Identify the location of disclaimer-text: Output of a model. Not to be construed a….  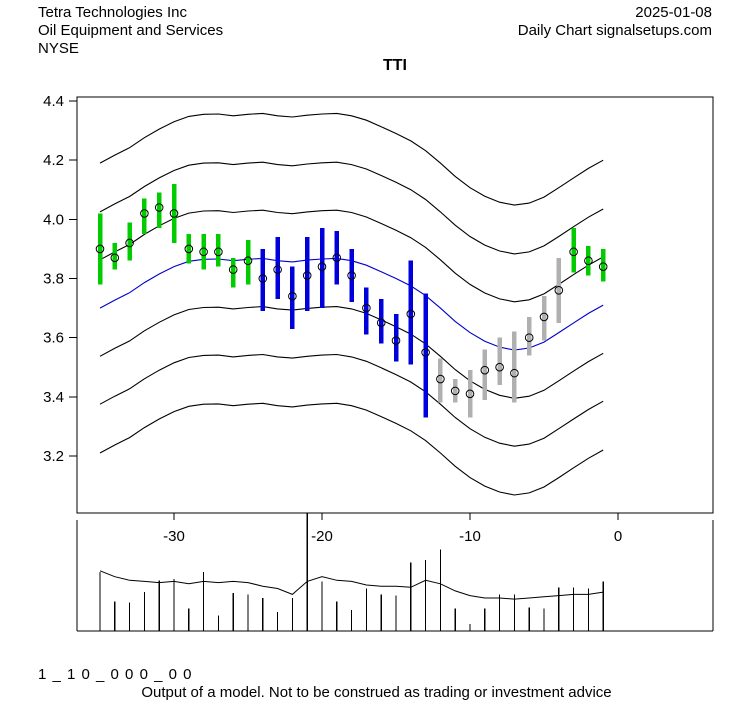
(376, 692).